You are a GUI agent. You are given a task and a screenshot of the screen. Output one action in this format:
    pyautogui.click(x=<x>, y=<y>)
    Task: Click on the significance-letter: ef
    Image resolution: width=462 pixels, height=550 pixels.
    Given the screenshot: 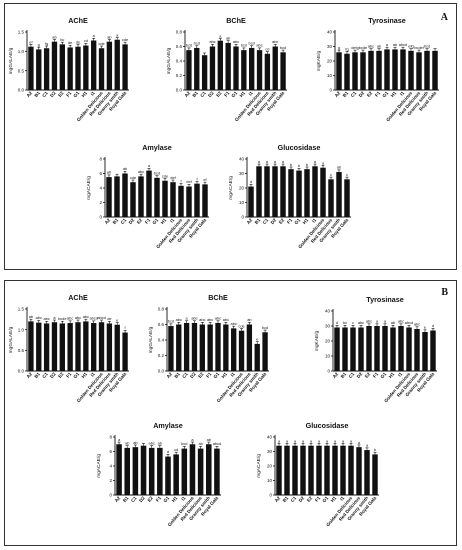 What is the action you would take?
    pyautogui.click(x=205, y=179)
    